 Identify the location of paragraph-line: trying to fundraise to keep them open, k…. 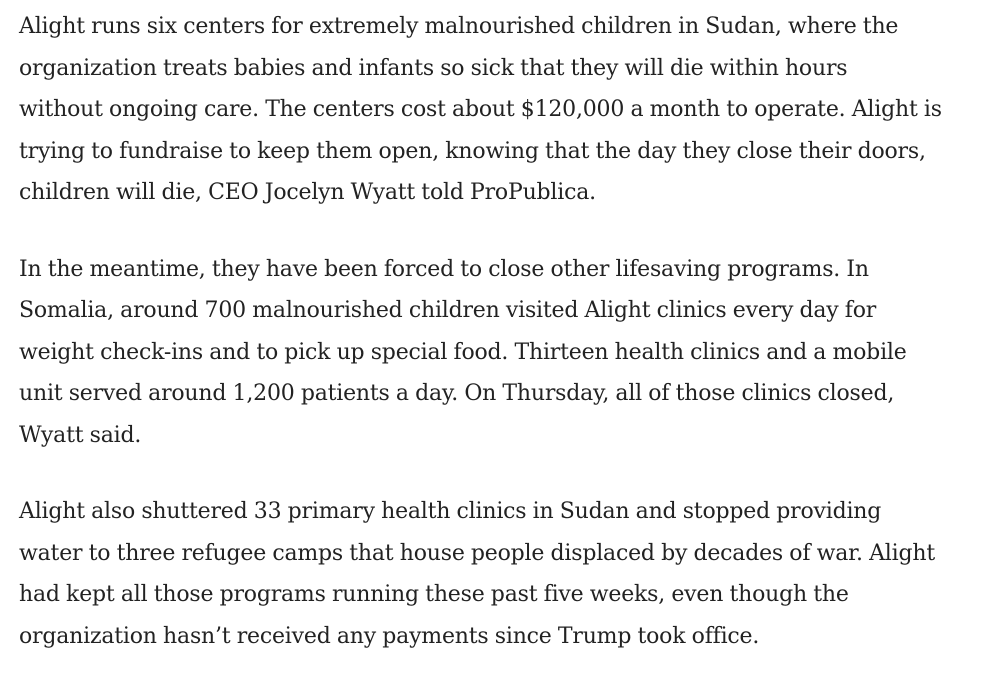
(472, 151).